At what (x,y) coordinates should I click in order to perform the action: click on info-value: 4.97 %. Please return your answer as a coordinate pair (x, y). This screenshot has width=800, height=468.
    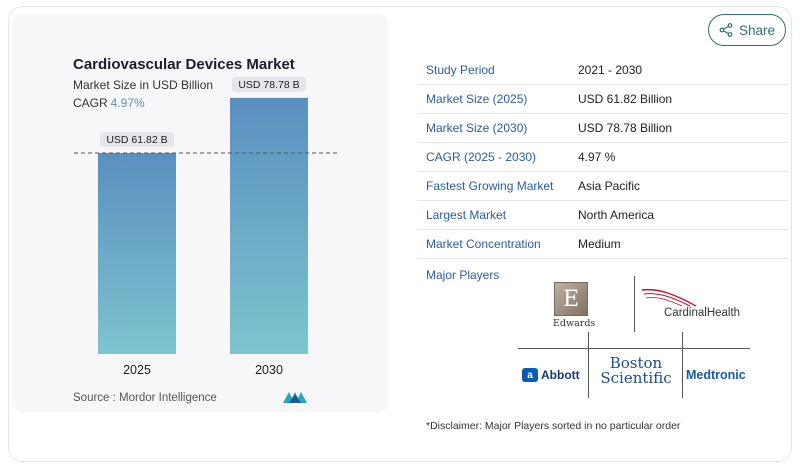
    Looking at the image, I should click on (597, 157).